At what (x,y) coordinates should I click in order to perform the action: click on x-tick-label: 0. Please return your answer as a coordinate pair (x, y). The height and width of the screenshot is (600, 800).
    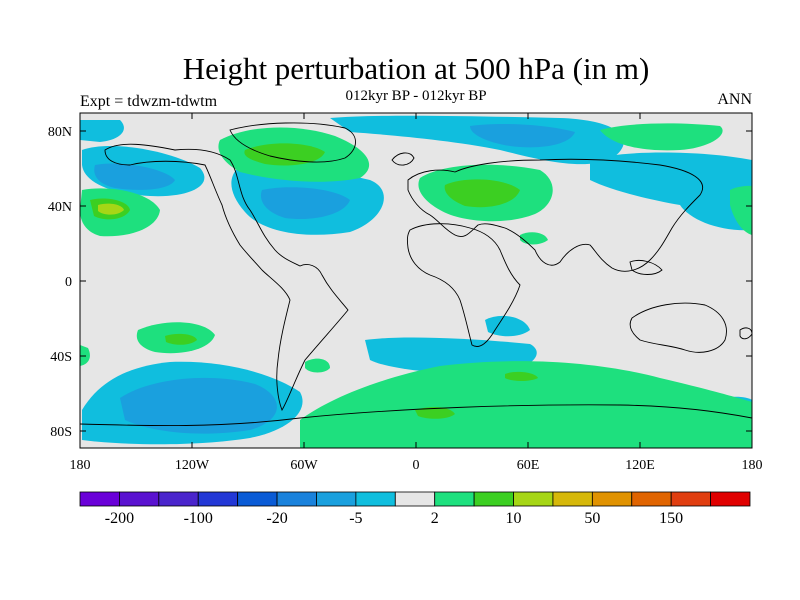
    Looking at the image, I should click on (416, 465).